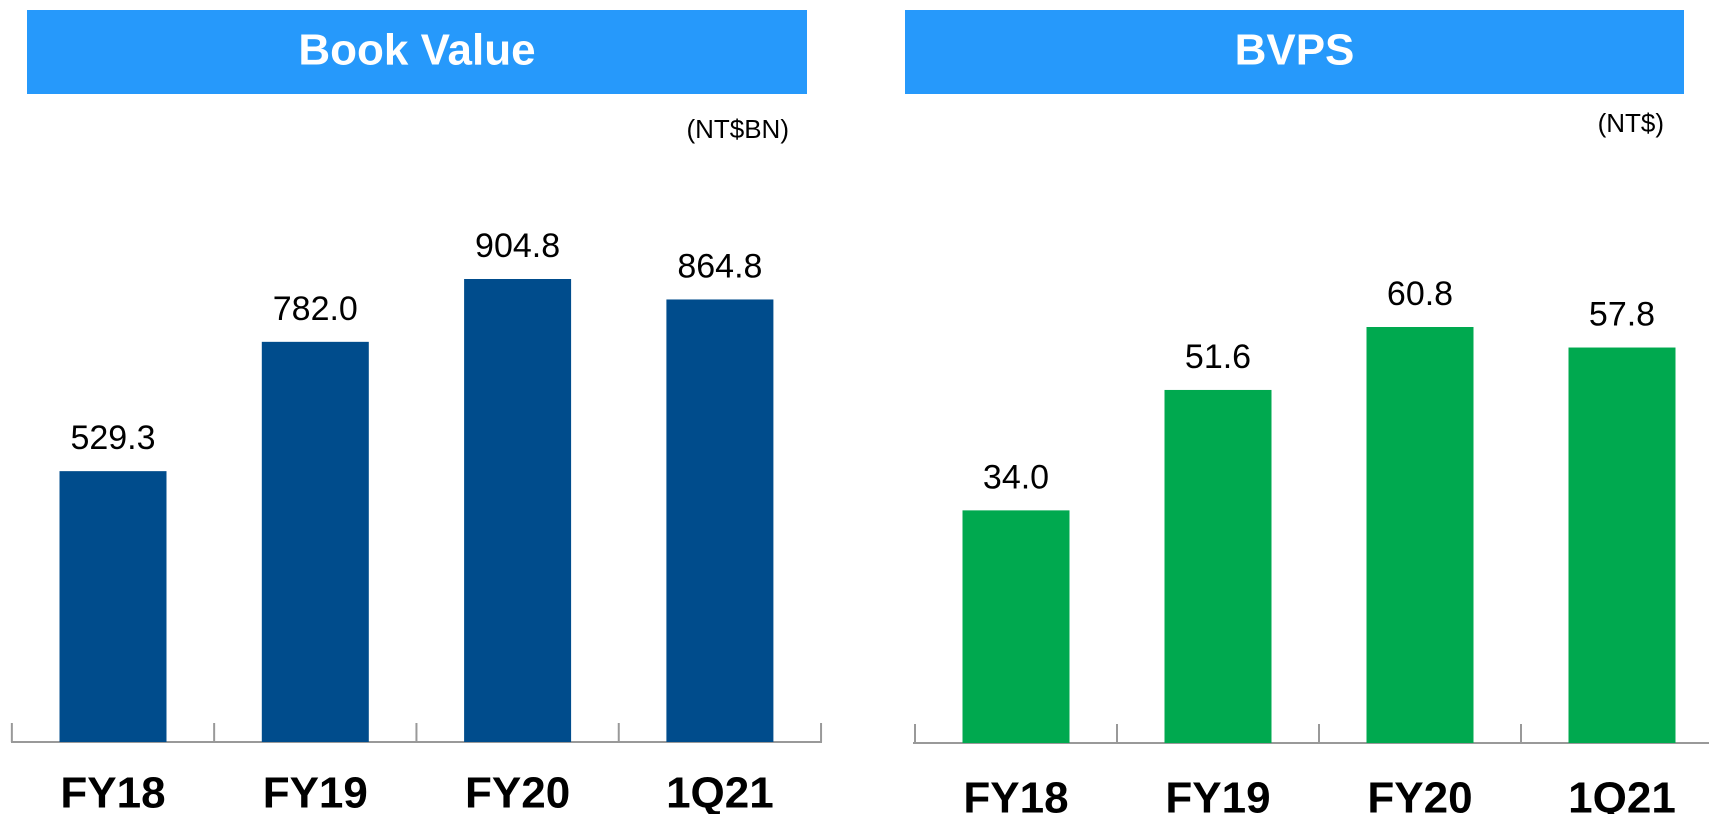 The image size is (1709, 814). I want to click on value-label: 529.3, so click(112, 438).